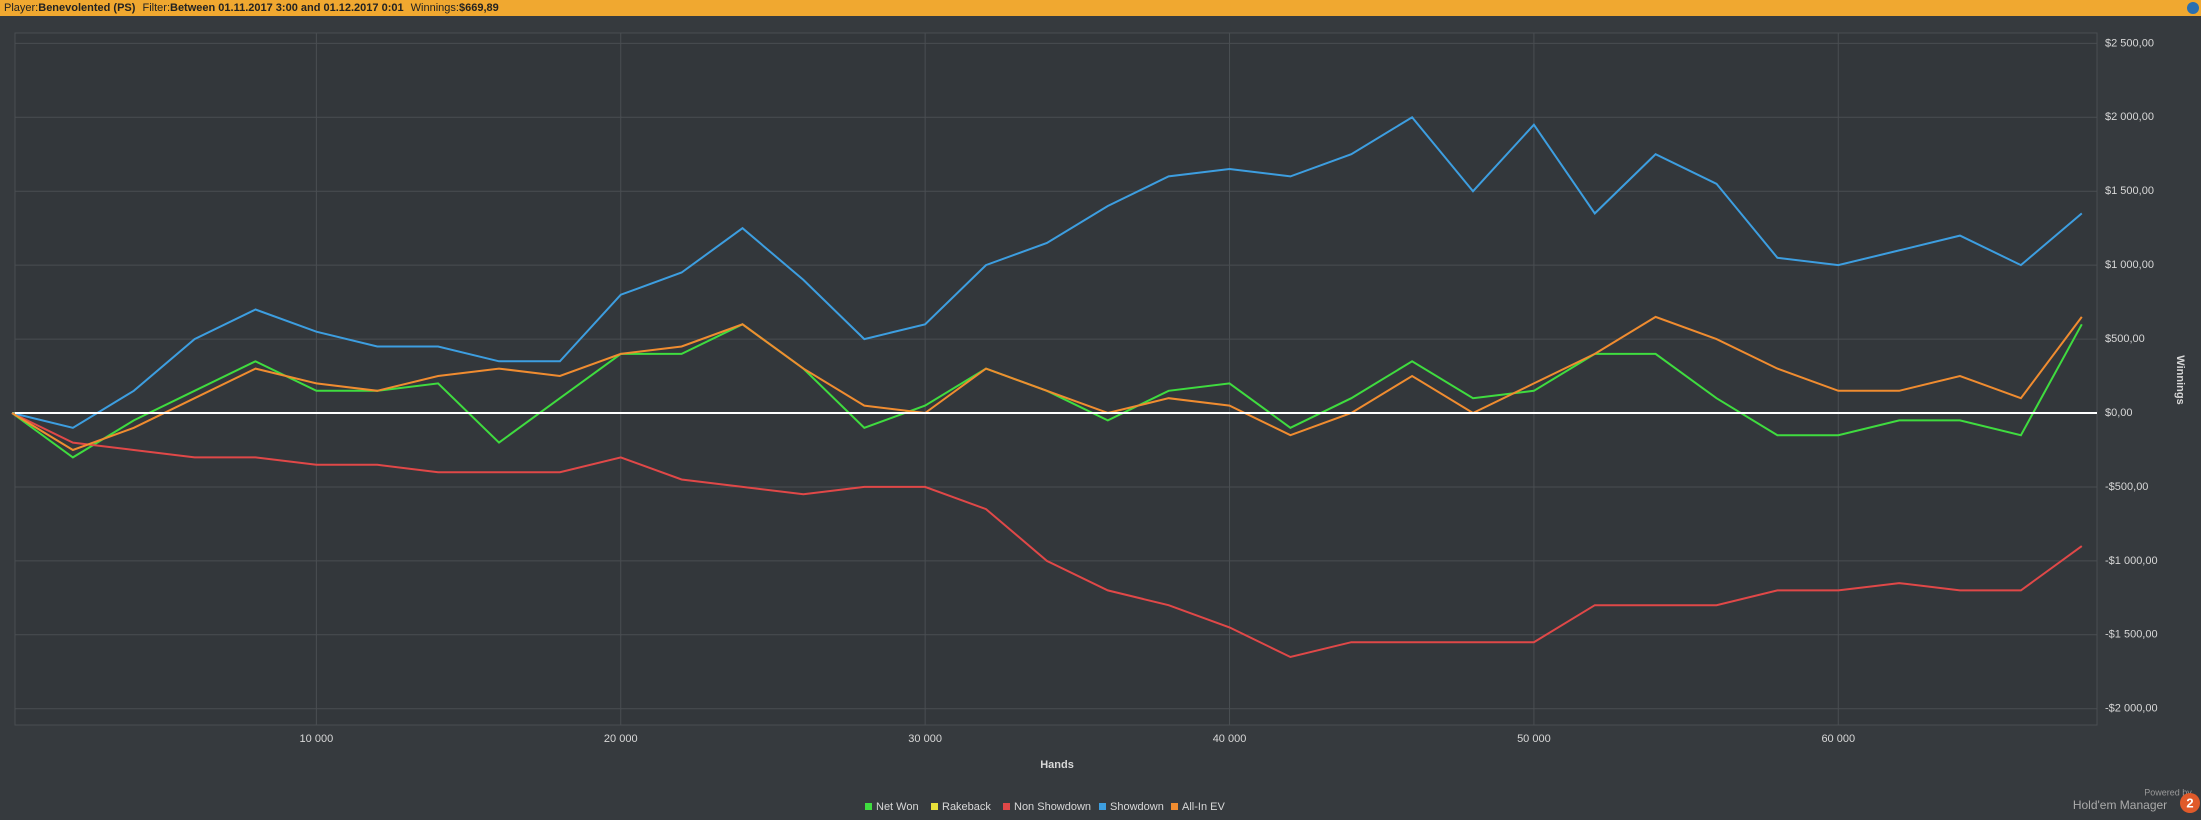 The width and height of the screenshot is (2201, 820). I want to click on logo, so click(2190, 803).